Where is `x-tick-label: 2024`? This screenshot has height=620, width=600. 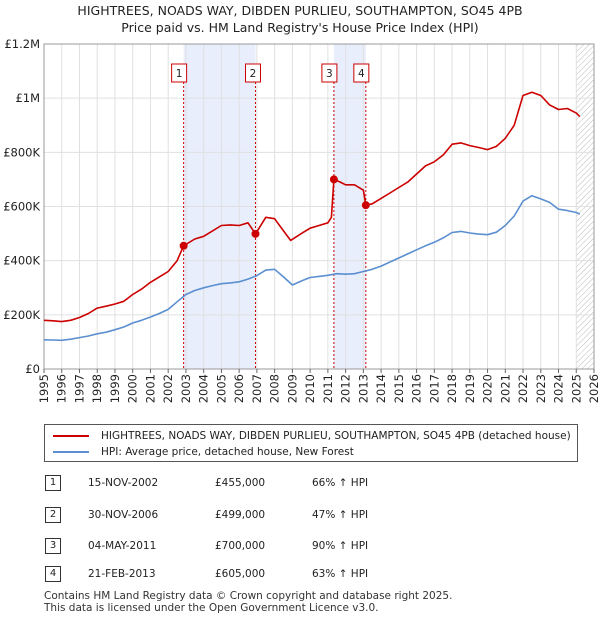
x-tick-label: 2024 is located at coordinates (559, 388).